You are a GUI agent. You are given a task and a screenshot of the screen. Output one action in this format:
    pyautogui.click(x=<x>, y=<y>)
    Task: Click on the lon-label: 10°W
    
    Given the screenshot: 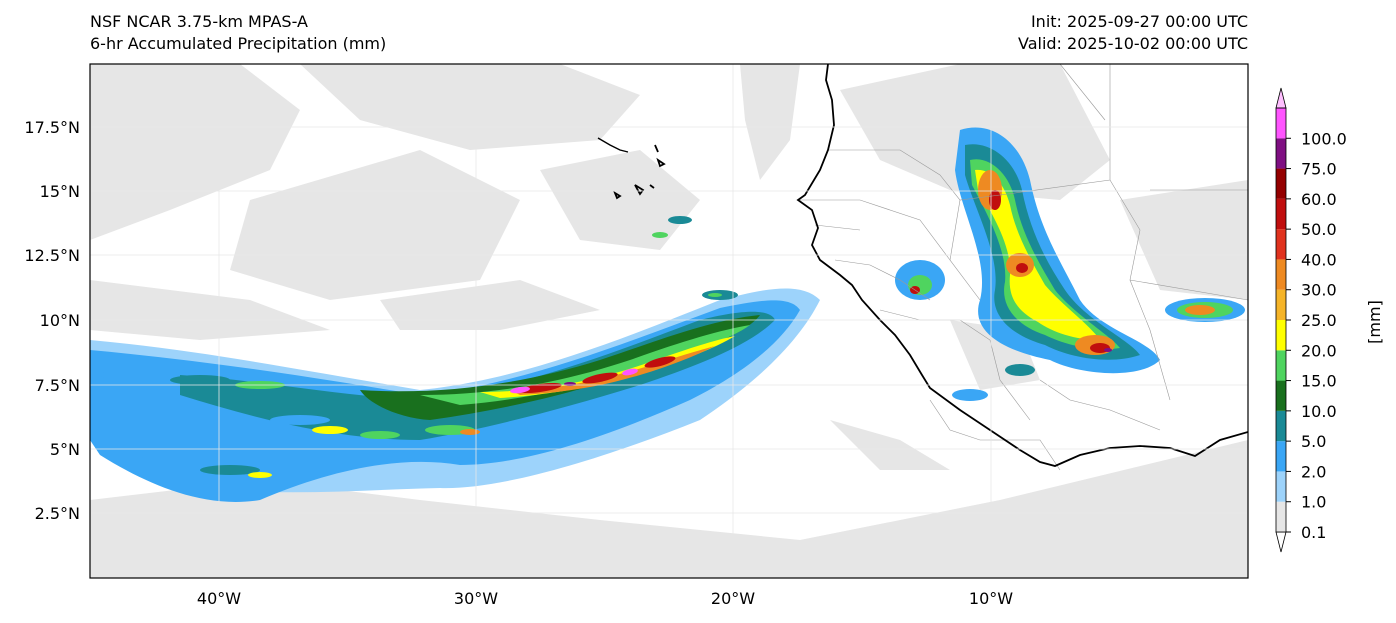 What is the action you would take?
    pyautogui.click(x=991, y=598)
    